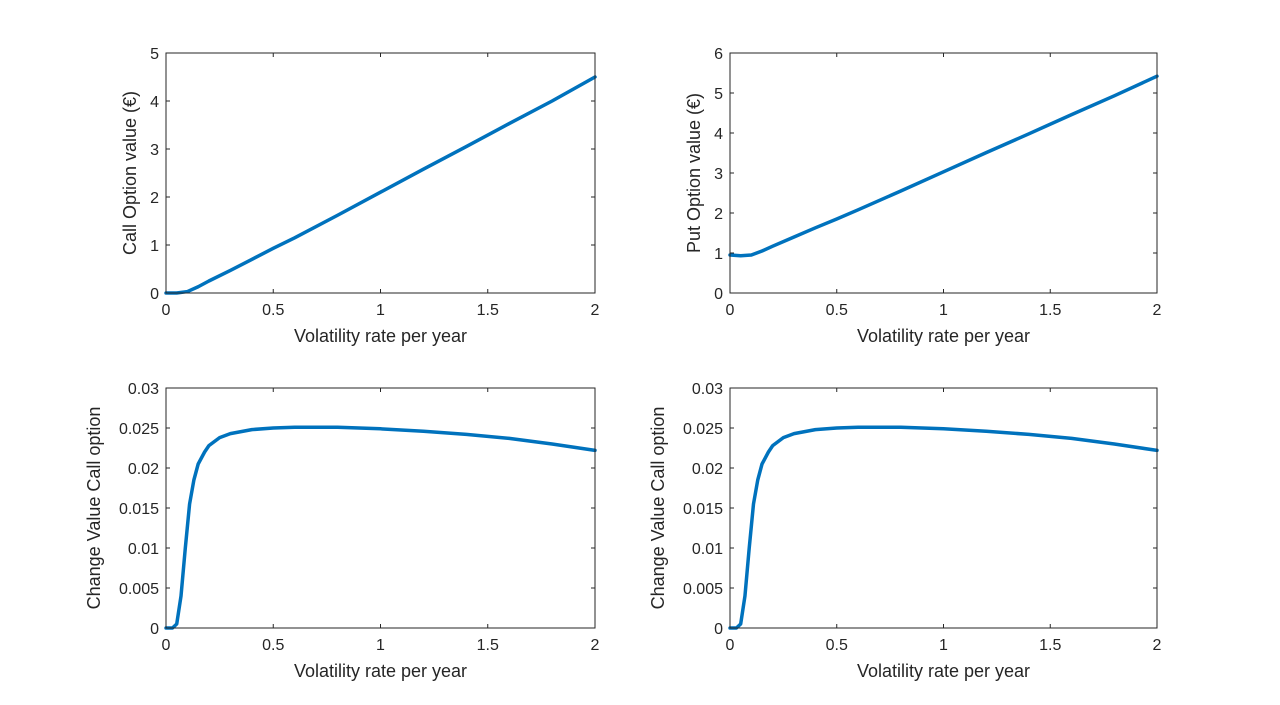 The image size is (1280, 705). What do you see at coordinates (837, 310) in the screenshot?
I see `put-value-xtick-label-1: 0.5` at bounding box center [837, 310].